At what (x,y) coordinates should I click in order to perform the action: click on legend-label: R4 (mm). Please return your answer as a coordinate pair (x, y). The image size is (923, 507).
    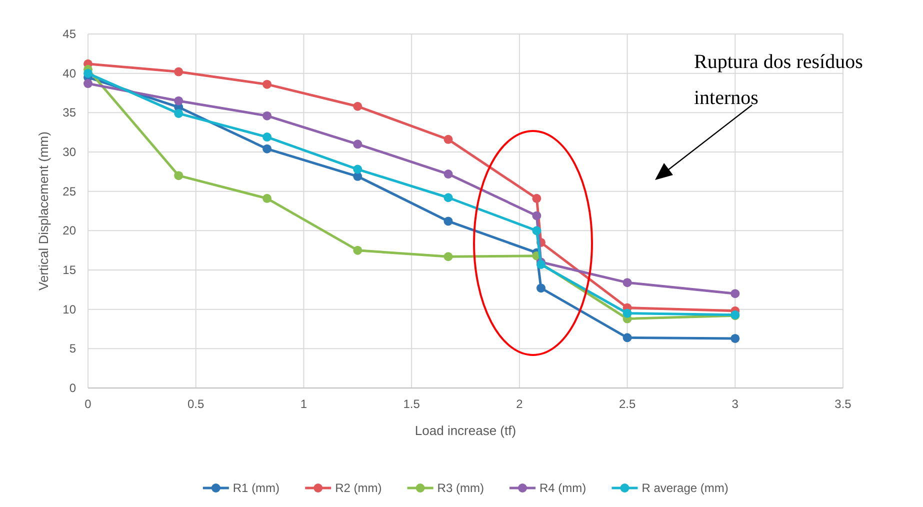
    Looking at the image, I should click on (563, 488).